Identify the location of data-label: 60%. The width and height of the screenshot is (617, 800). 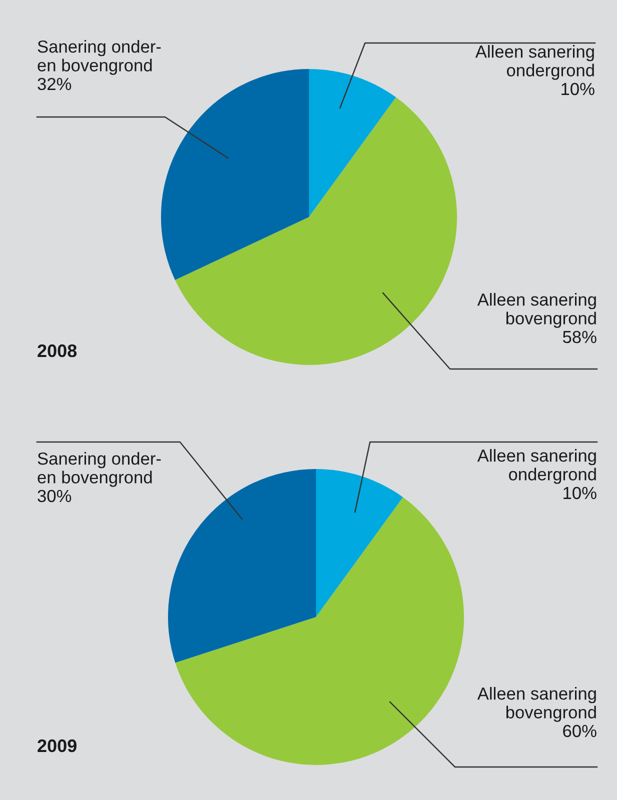
(579, 731).